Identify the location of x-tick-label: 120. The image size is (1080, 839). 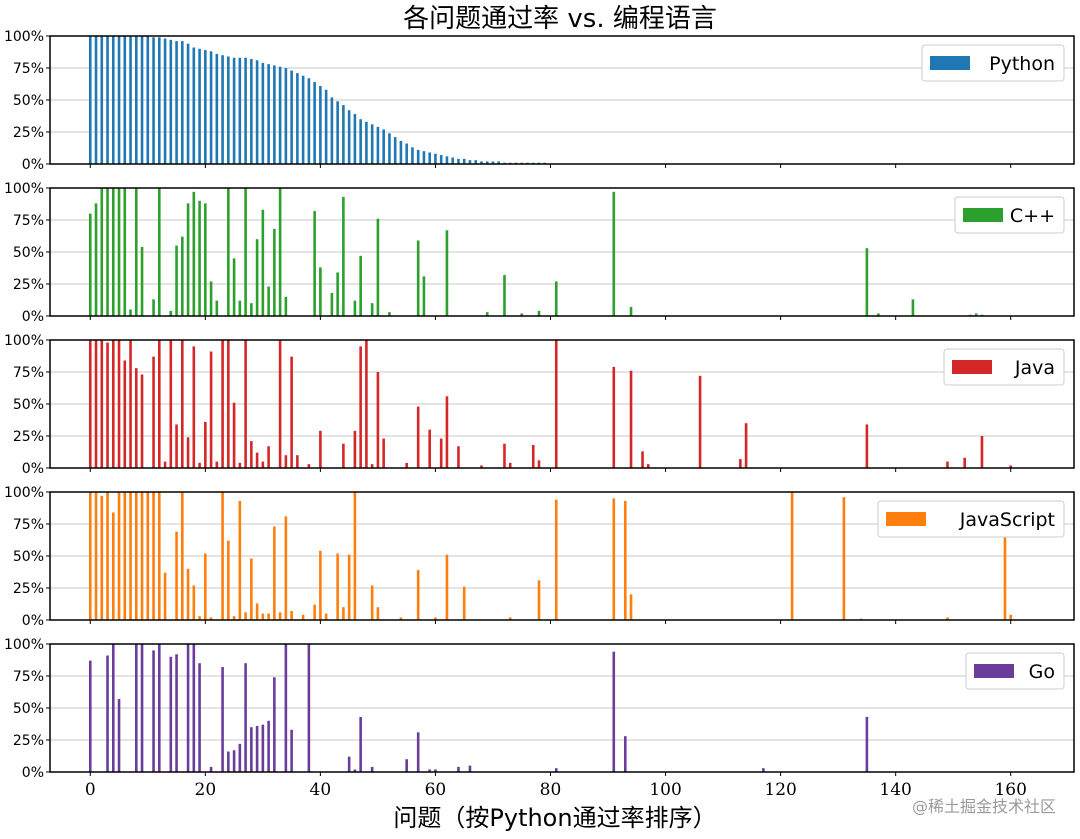
(780, 790).